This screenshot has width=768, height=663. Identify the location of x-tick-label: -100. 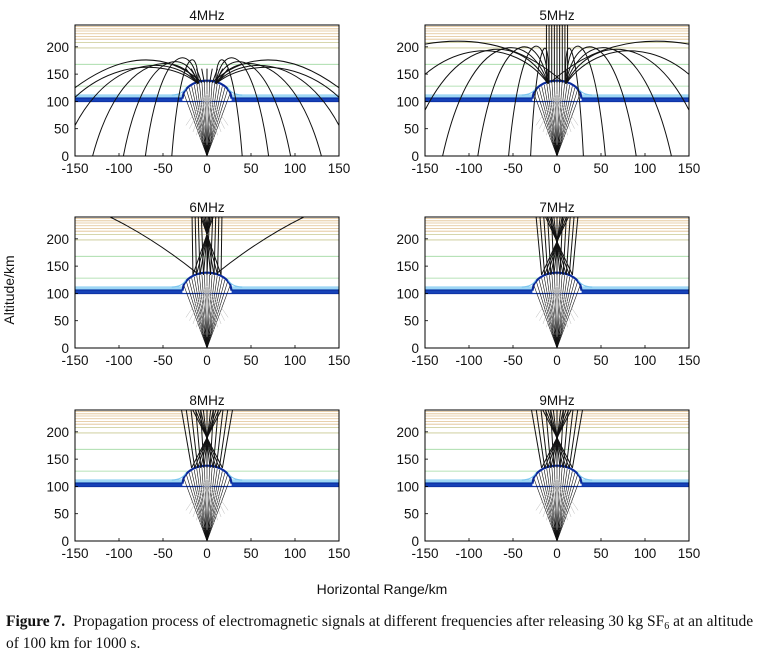
(118, 168).